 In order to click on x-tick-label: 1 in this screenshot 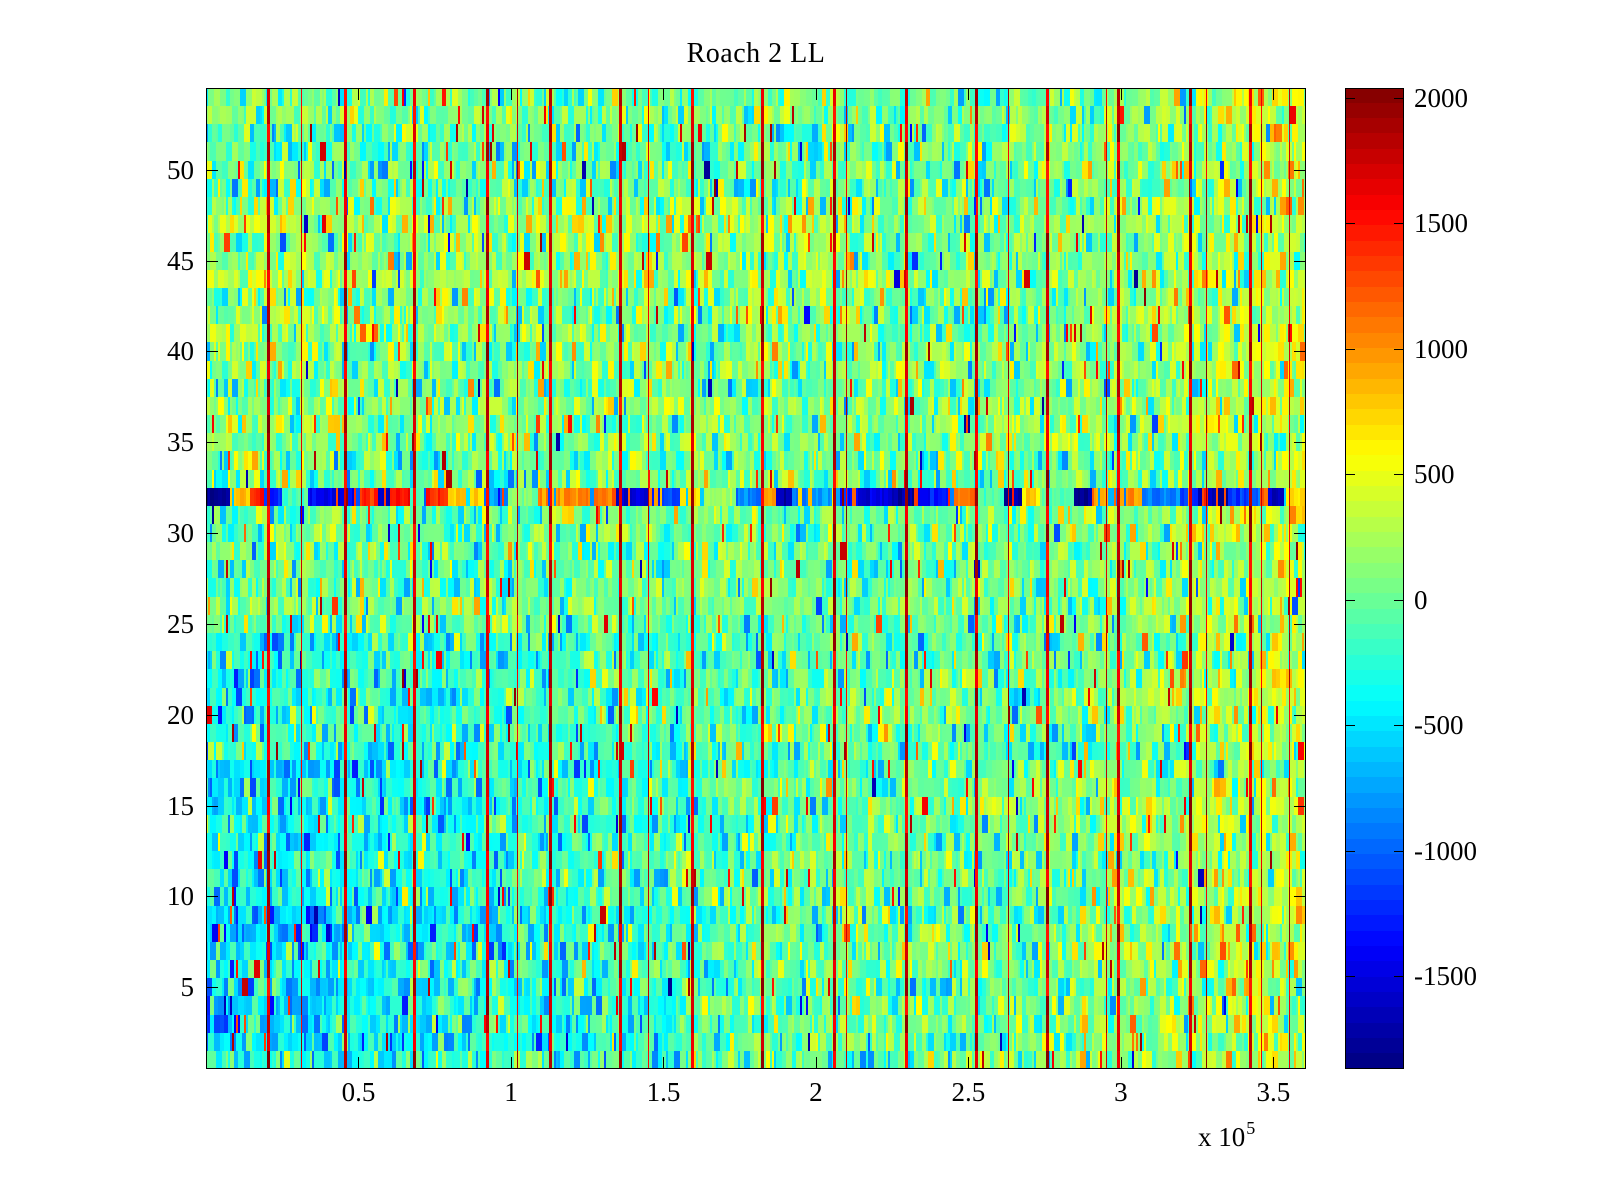, I will do `click(511, 1092)`.